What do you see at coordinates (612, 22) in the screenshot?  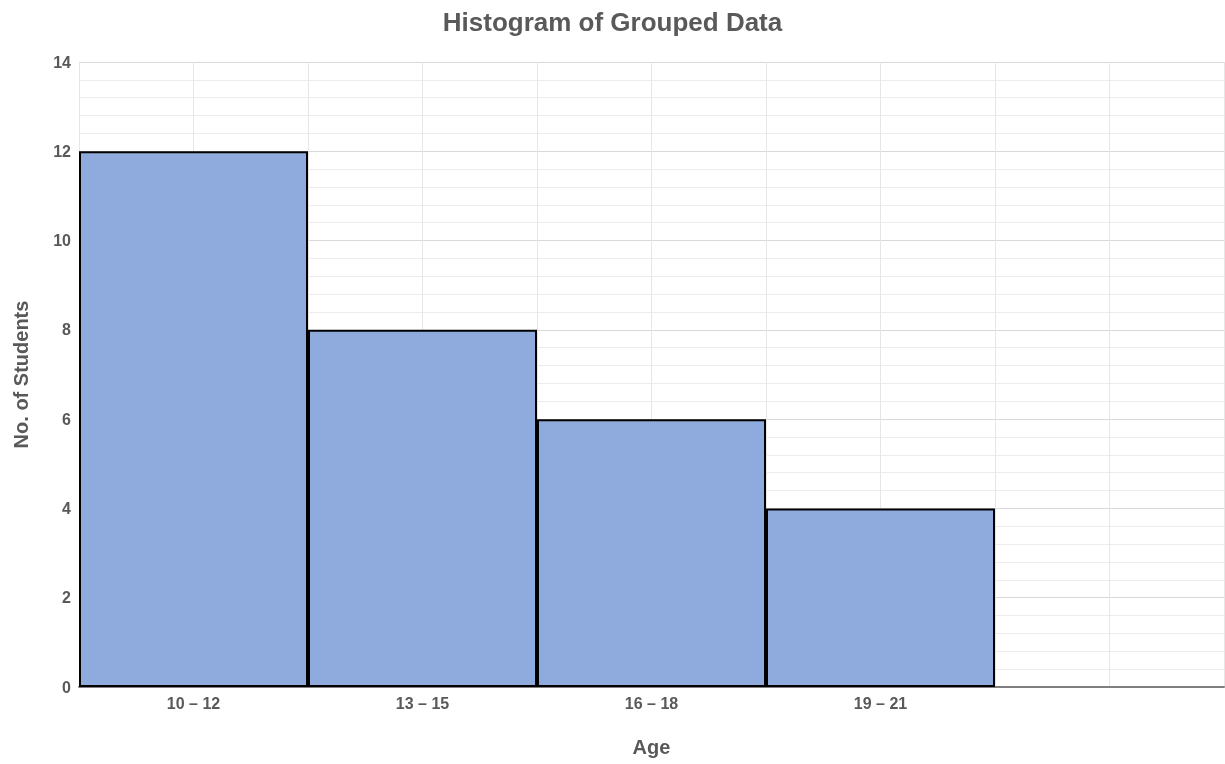 I see `chart-title: Histogram of Grouped Data` at bounding box center [612, 22].